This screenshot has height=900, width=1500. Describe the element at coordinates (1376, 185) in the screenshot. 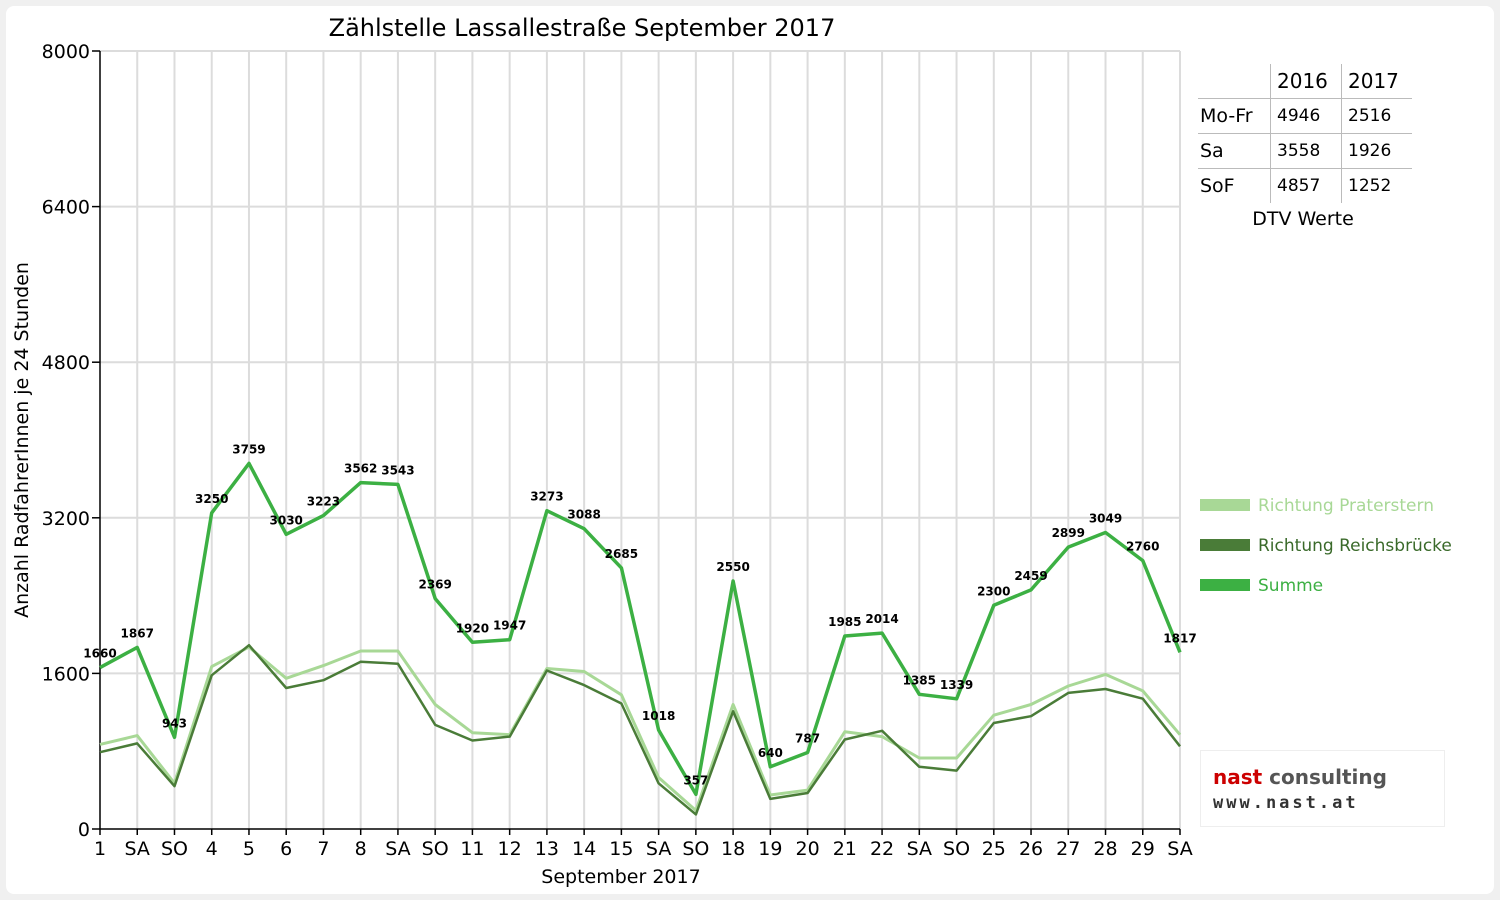

I see `dtv-cell: 1252` at that location.